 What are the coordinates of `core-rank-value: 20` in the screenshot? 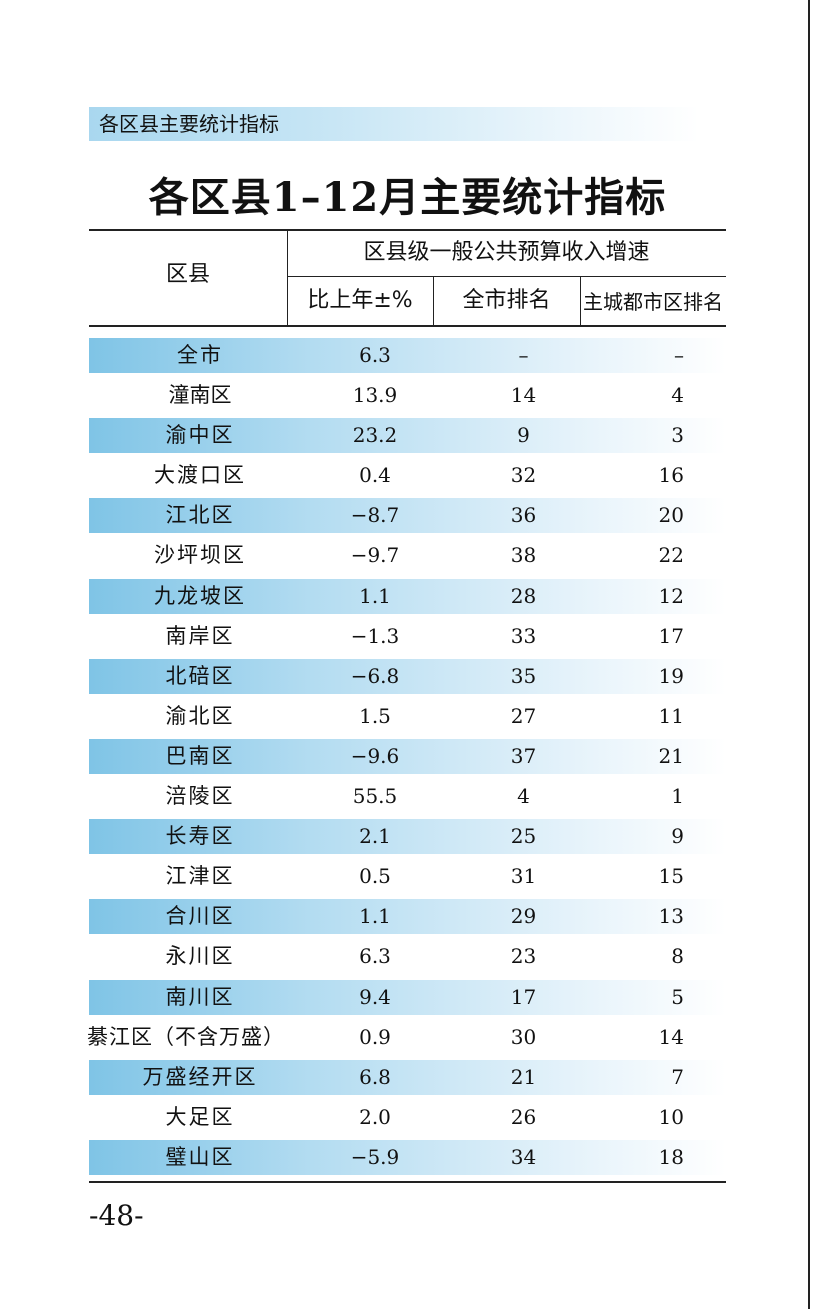 It's located at (671, 515).